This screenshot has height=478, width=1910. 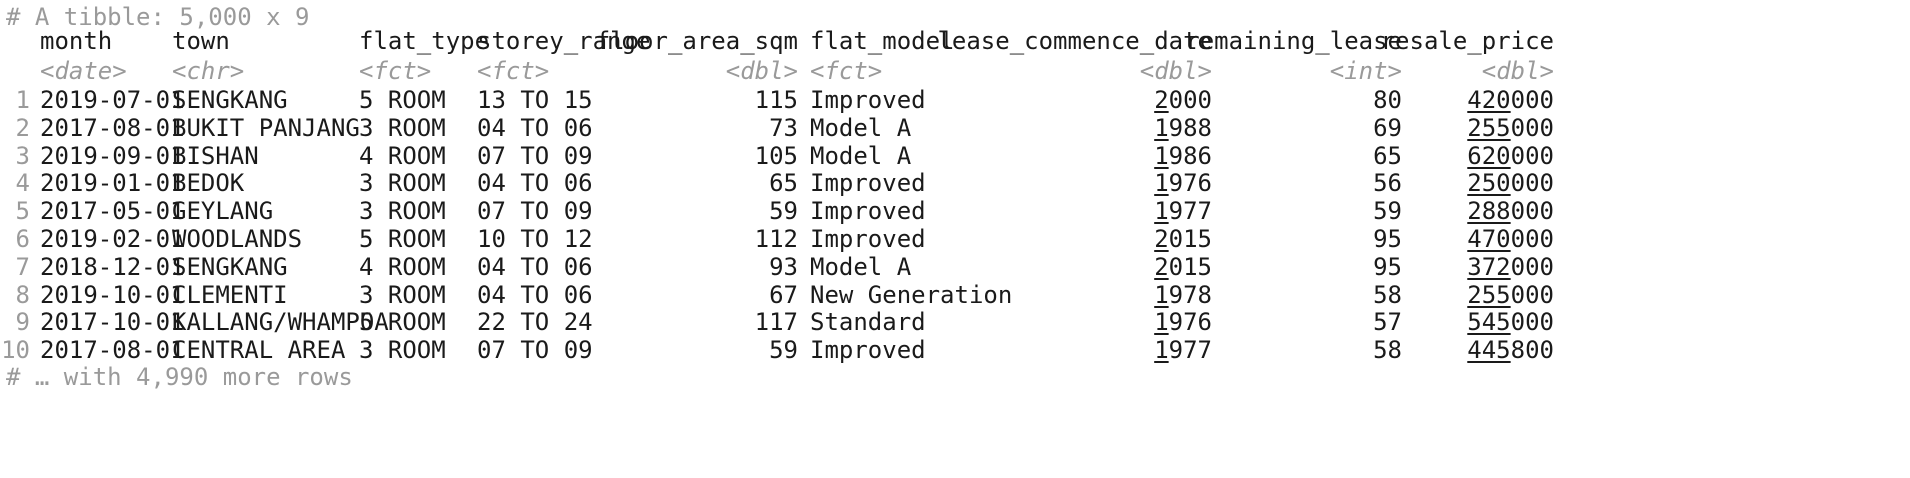 What do you see at coordinates (22, 239) in the screenshot?
I see `row-index: 6` at bounding box center [22, 239].